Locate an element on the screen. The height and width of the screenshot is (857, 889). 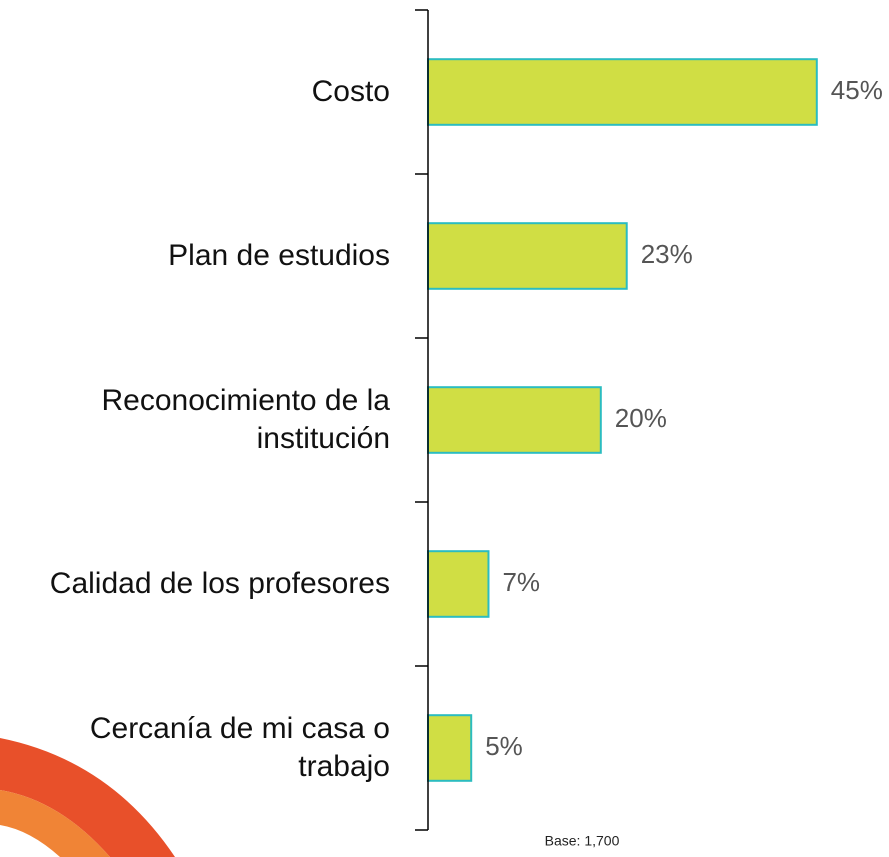
value-label: 20% is located at coordinates (641, 418).